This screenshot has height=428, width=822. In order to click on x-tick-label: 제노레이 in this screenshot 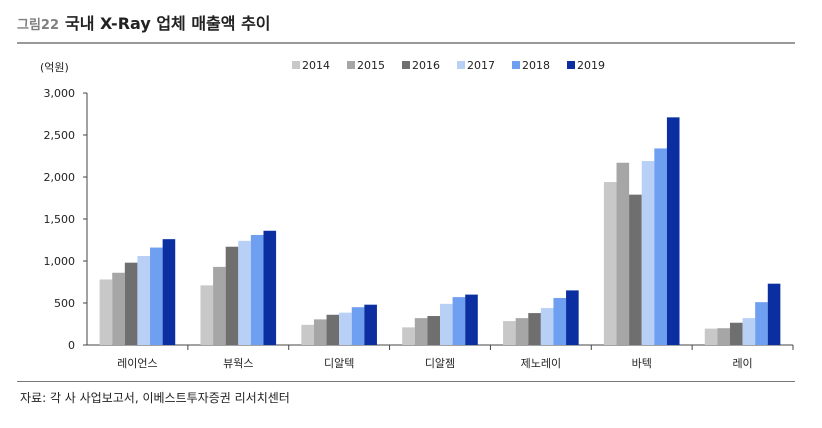, I will do `click(541, 363)`.